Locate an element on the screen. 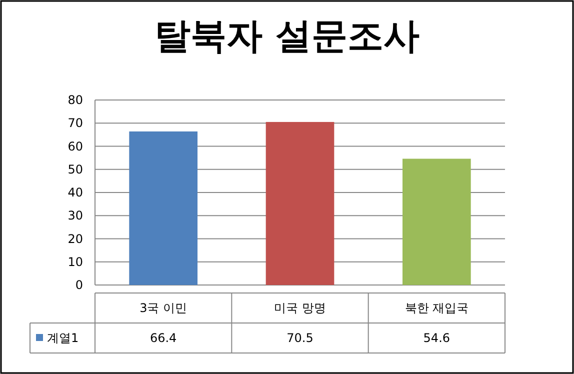  data-label: 54.6 is located at coordinates (436, 338).